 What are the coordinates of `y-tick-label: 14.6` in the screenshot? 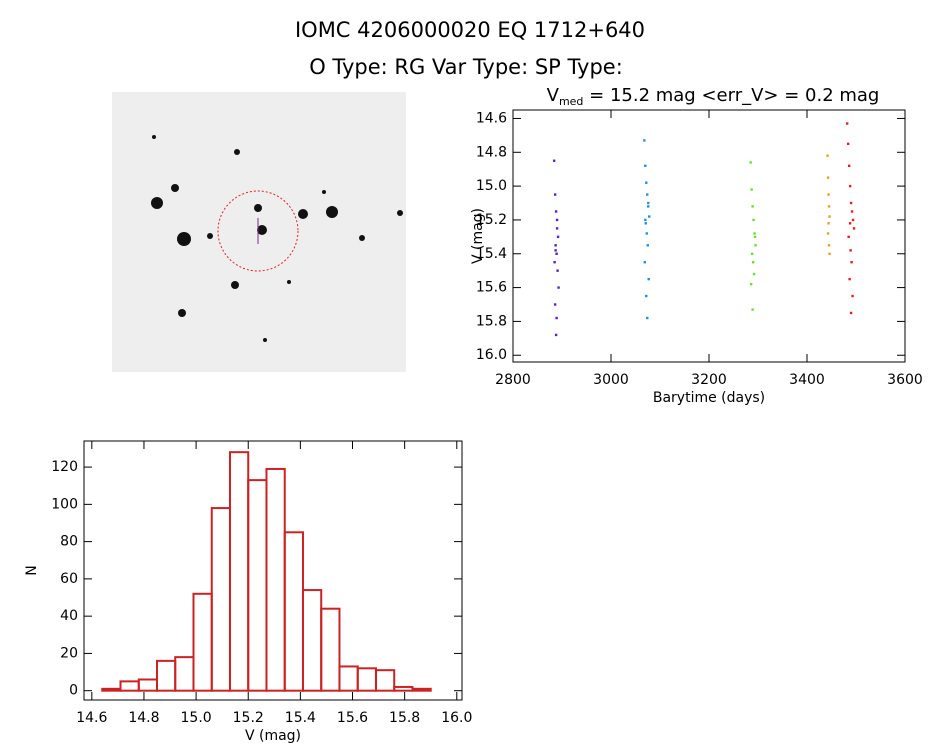 It's located at (491, 118).